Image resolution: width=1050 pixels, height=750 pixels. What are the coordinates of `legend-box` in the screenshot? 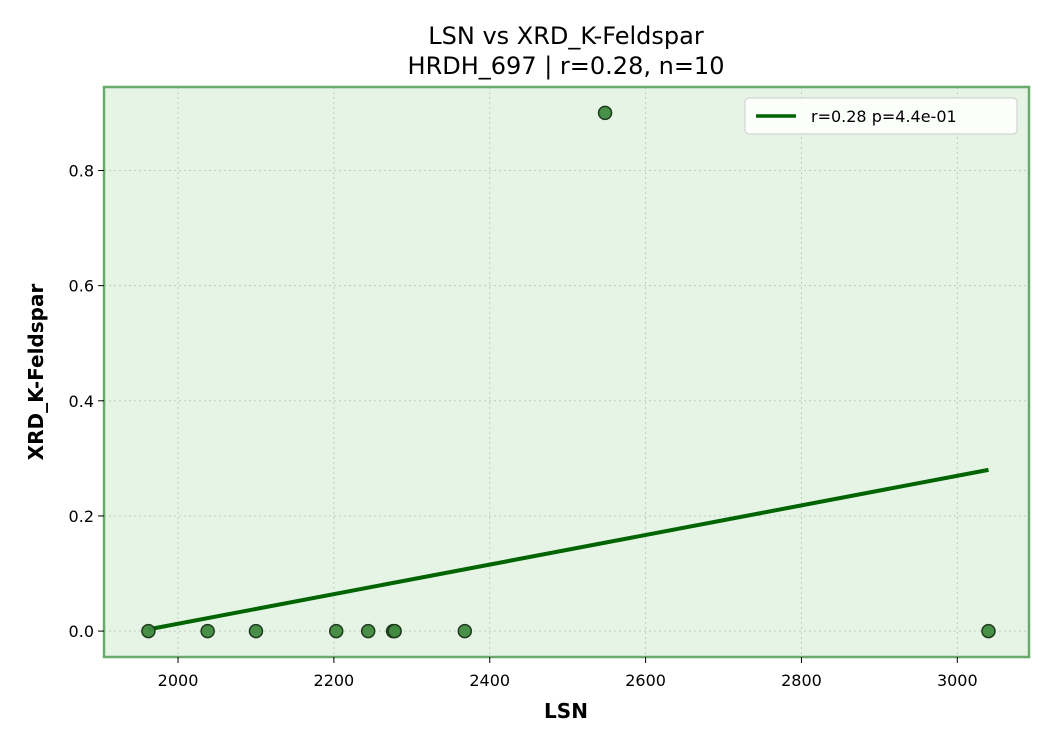 It's located at (881, 116).